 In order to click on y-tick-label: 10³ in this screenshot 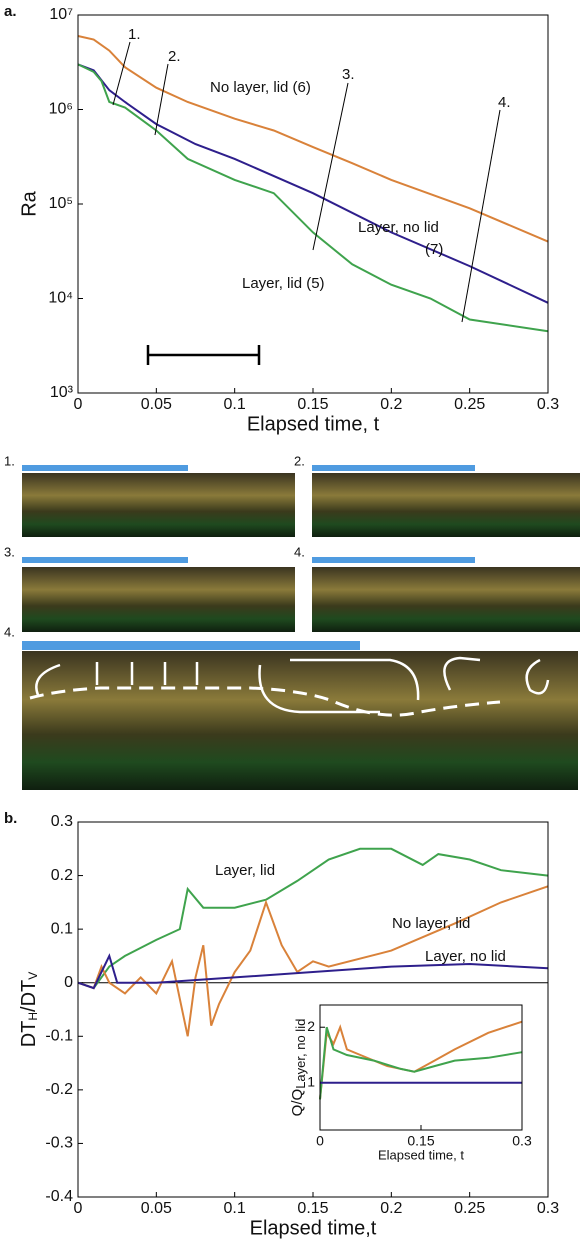, I will do `click(62, 392)`.